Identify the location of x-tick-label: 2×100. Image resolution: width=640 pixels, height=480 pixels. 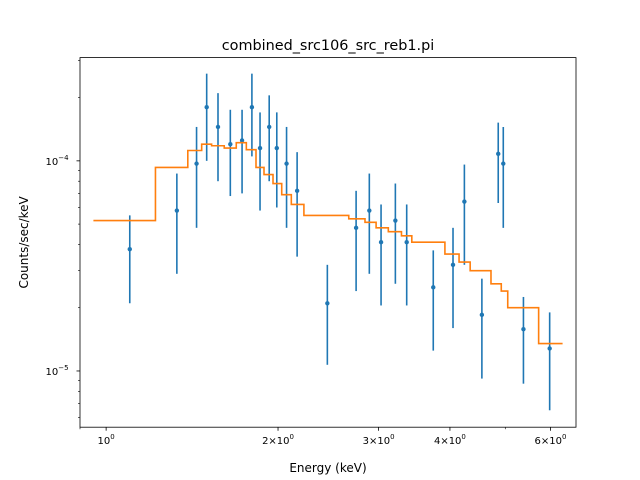
(278, 440).